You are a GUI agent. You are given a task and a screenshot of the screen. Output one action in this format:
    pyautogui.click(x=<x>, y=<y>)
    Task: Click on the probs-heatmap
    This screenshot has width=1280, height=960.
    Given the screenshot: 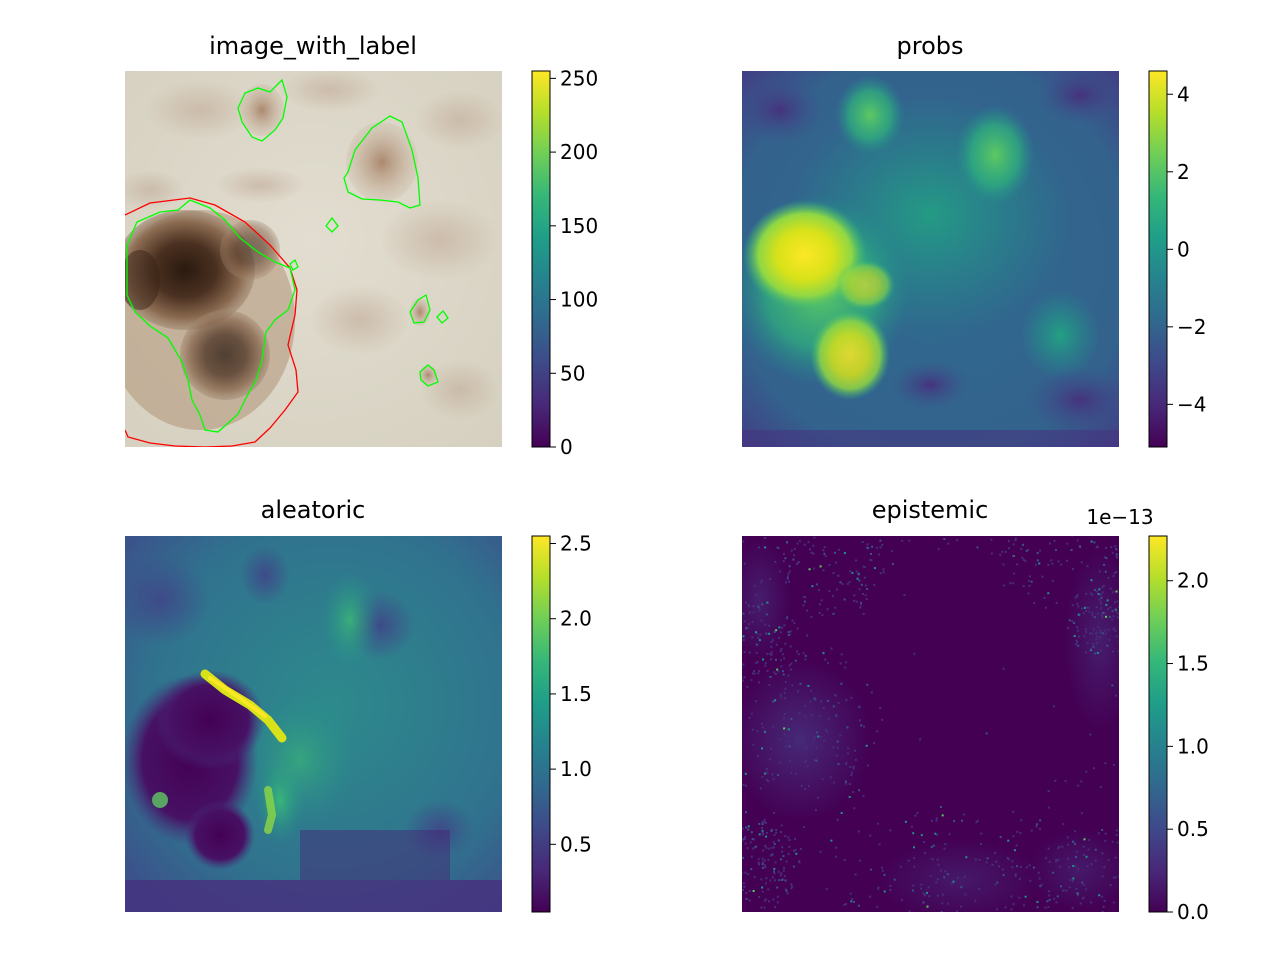 What is the action you would take?
    pyautogui.click(x=930, y=259)
    